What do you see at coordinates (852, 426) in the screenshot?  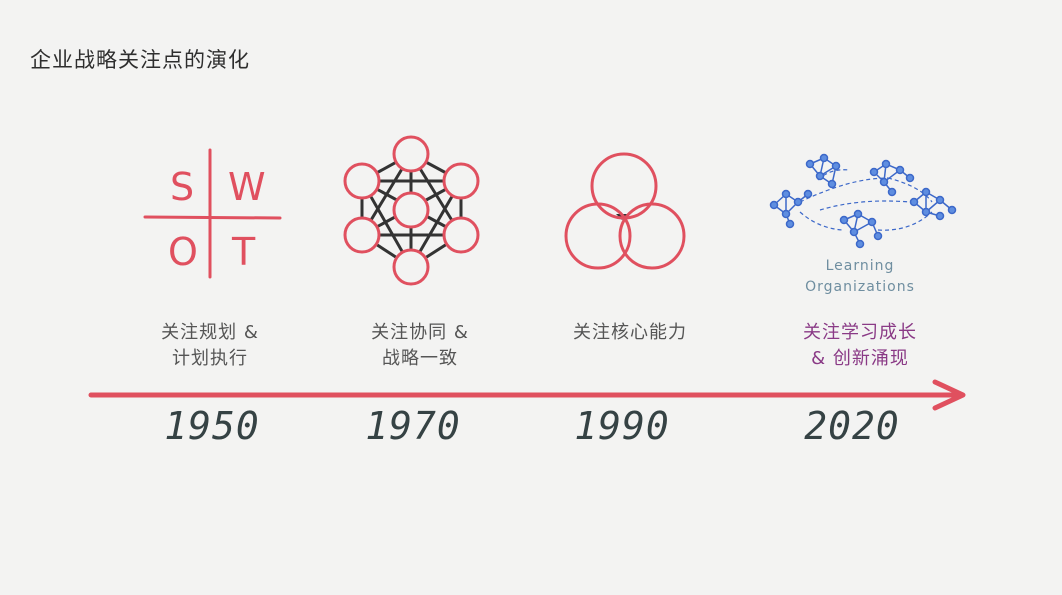 I see `year-2020: 2020` at bounding box center [852, 426].